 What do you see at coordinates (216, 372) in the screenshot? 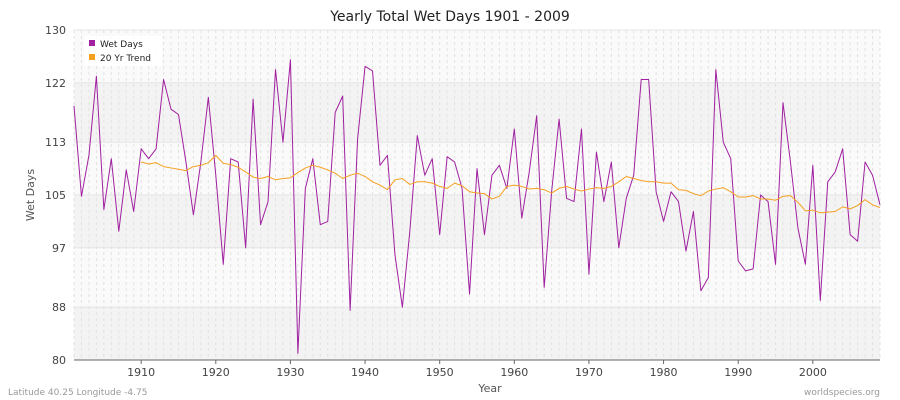
I see `x-tick-label: 1920` at bounding box center [216, 372].